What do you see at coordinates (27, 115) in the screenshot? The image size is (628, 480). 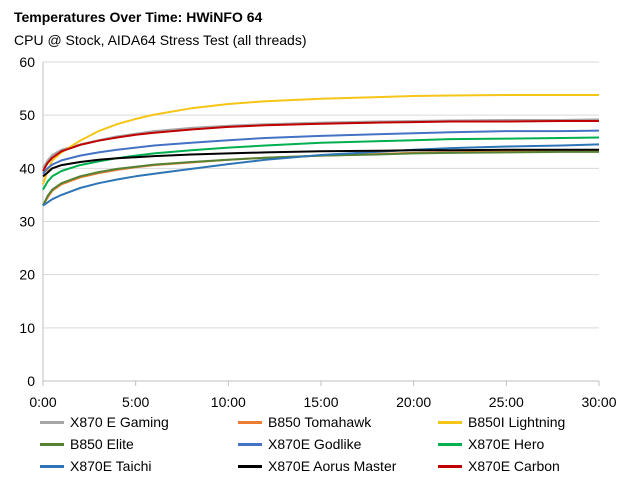 I see `y-tick-label: 50` at bounding box center [27, 115].